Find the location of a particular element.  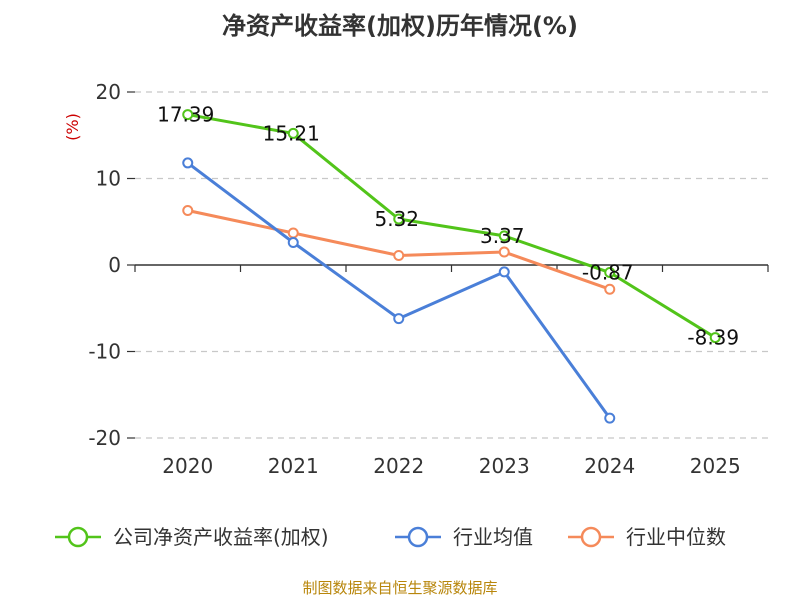

source-note: 制图数据来自恒生聚源数据库 is located at coordinates (399, 588).